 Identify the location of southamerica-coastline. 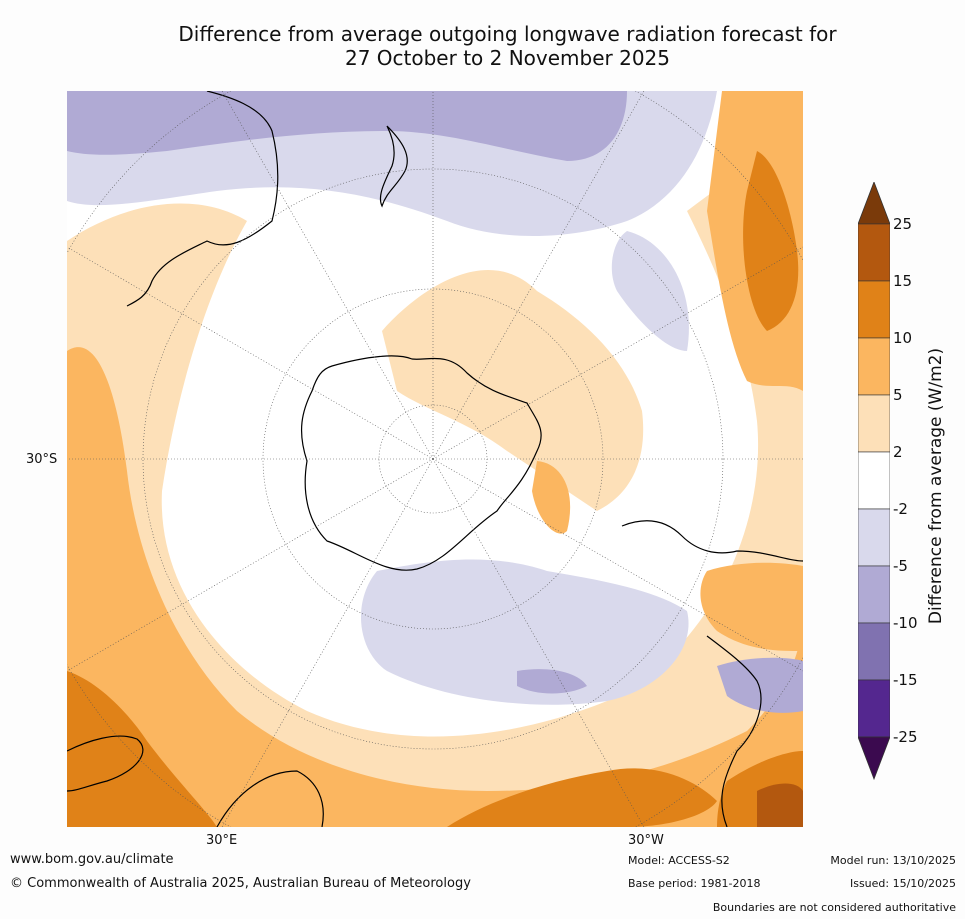
(712, 673).